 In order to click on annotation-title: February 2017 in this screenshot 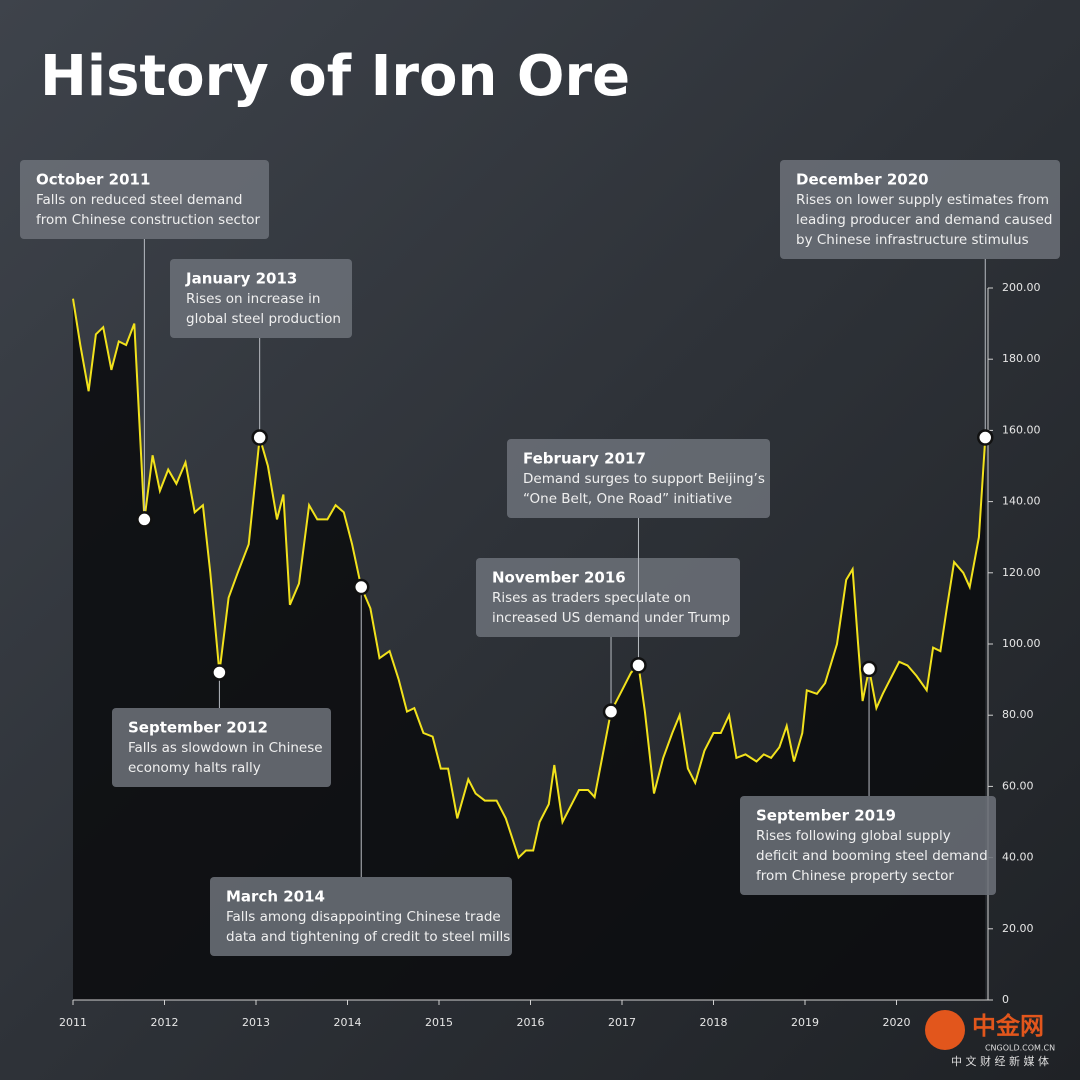, I will do `click(584, 459)`.